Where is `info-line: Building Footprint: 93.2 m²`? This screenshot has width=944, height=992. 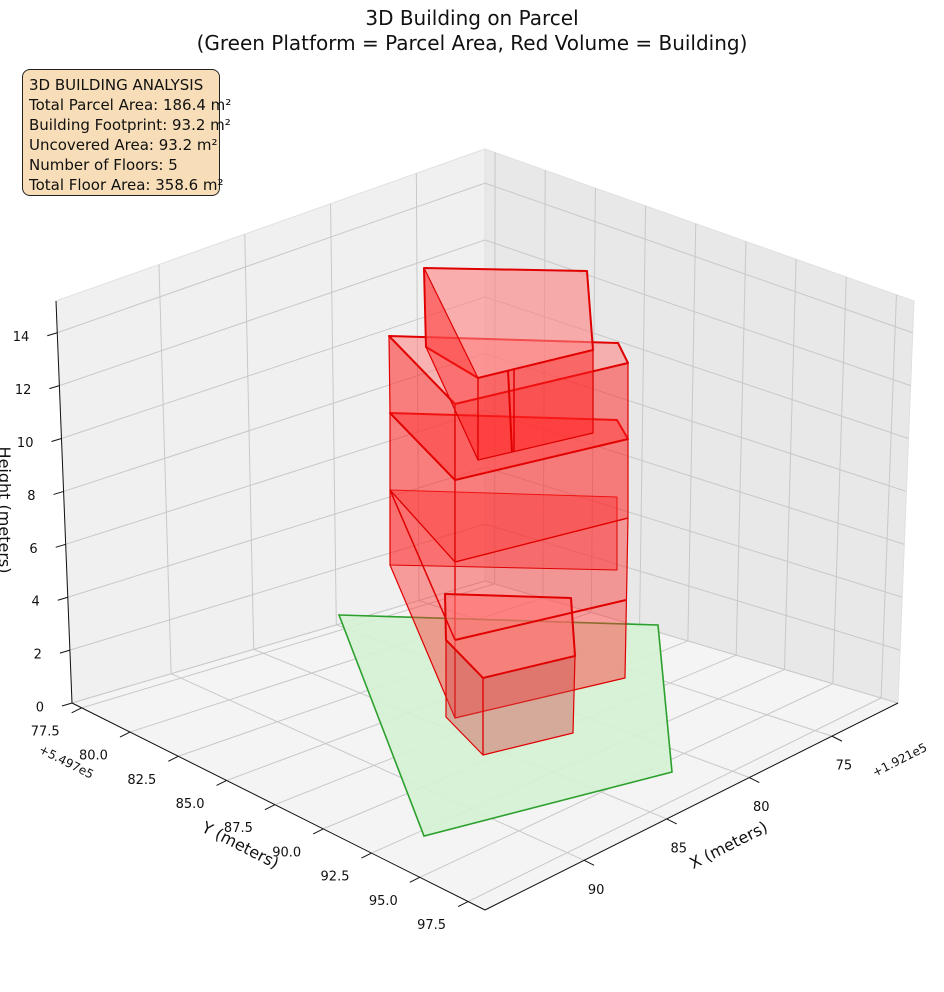 info-line: Building Footprint: 93.2 m² is located at coordinates (130, 125).